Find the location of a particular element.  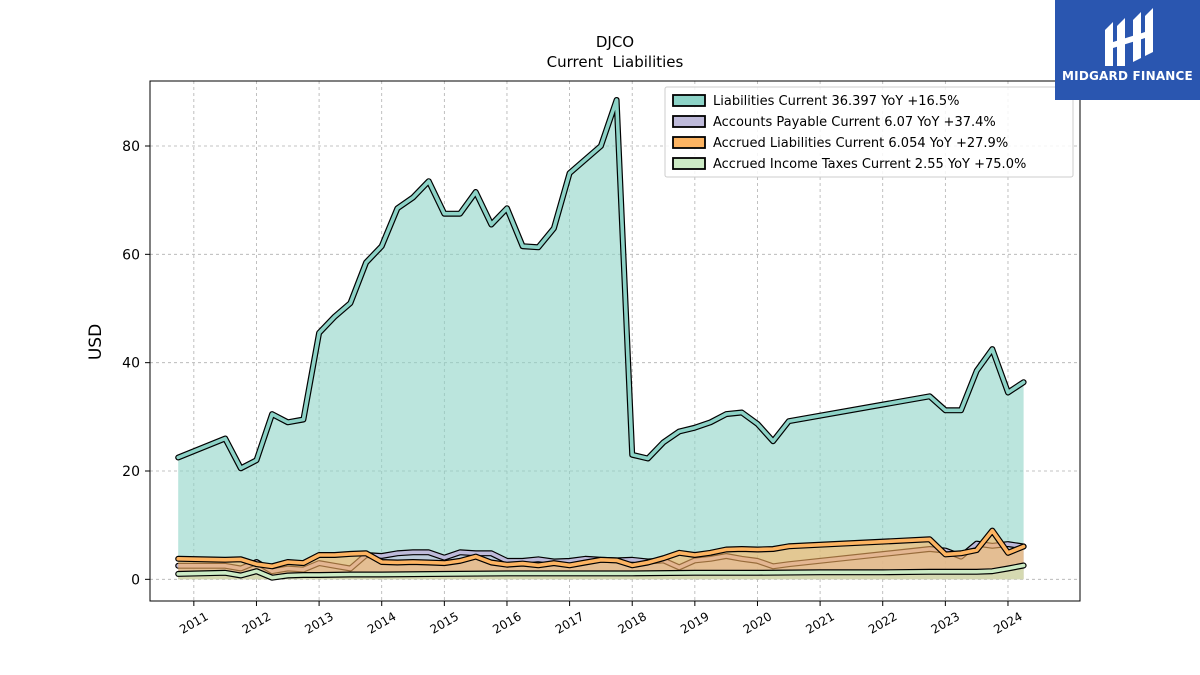

legend-box is located at coordinates (869, 132).